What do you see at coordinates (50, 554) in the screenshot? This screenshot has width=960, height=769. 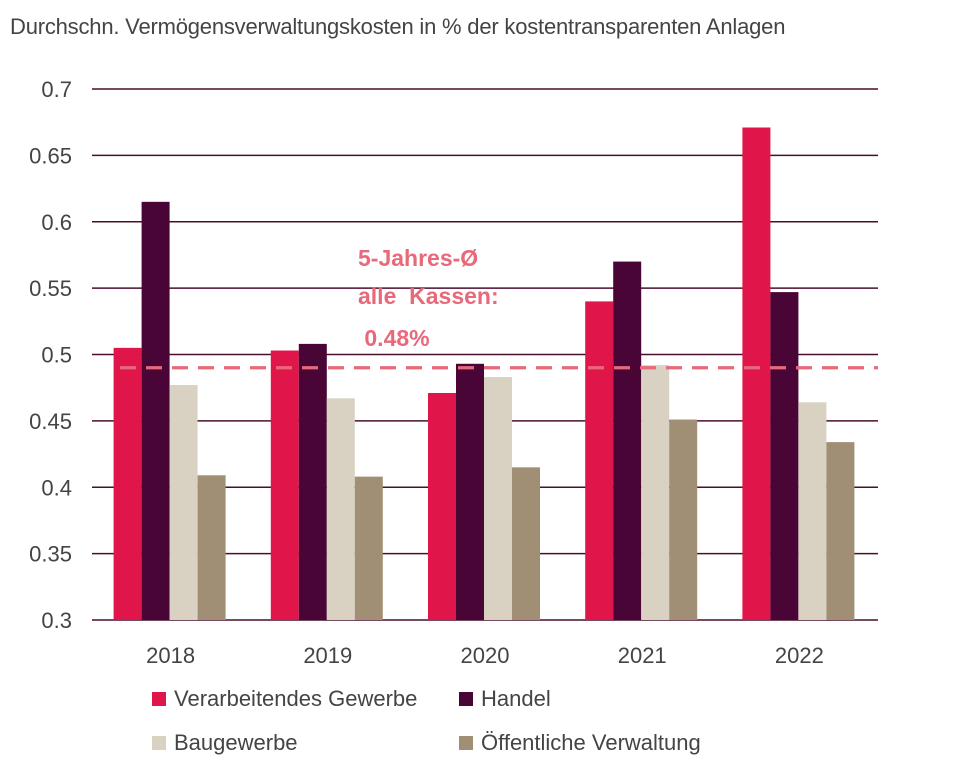 I see `y-tick-label: 0.35` at bounding box center [50, 554].